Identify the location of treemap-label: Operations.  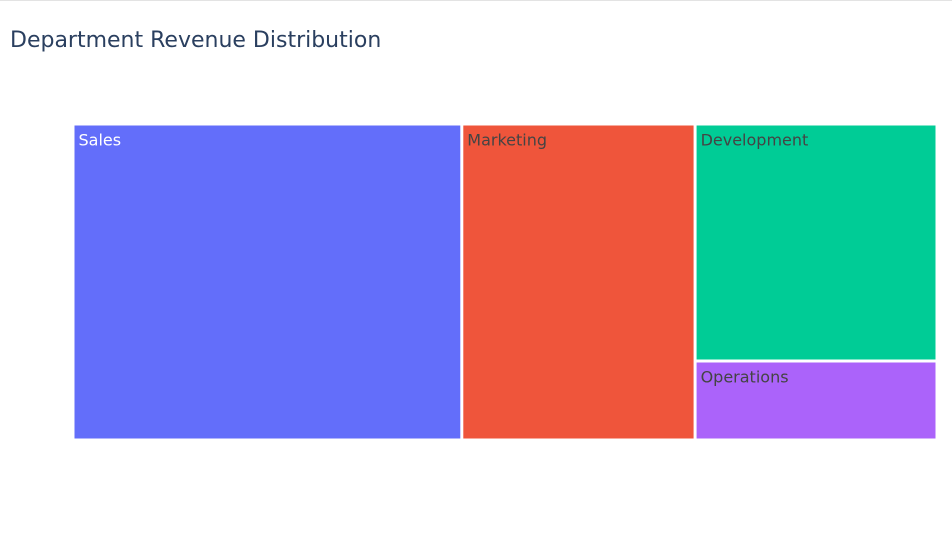
(745, 377).